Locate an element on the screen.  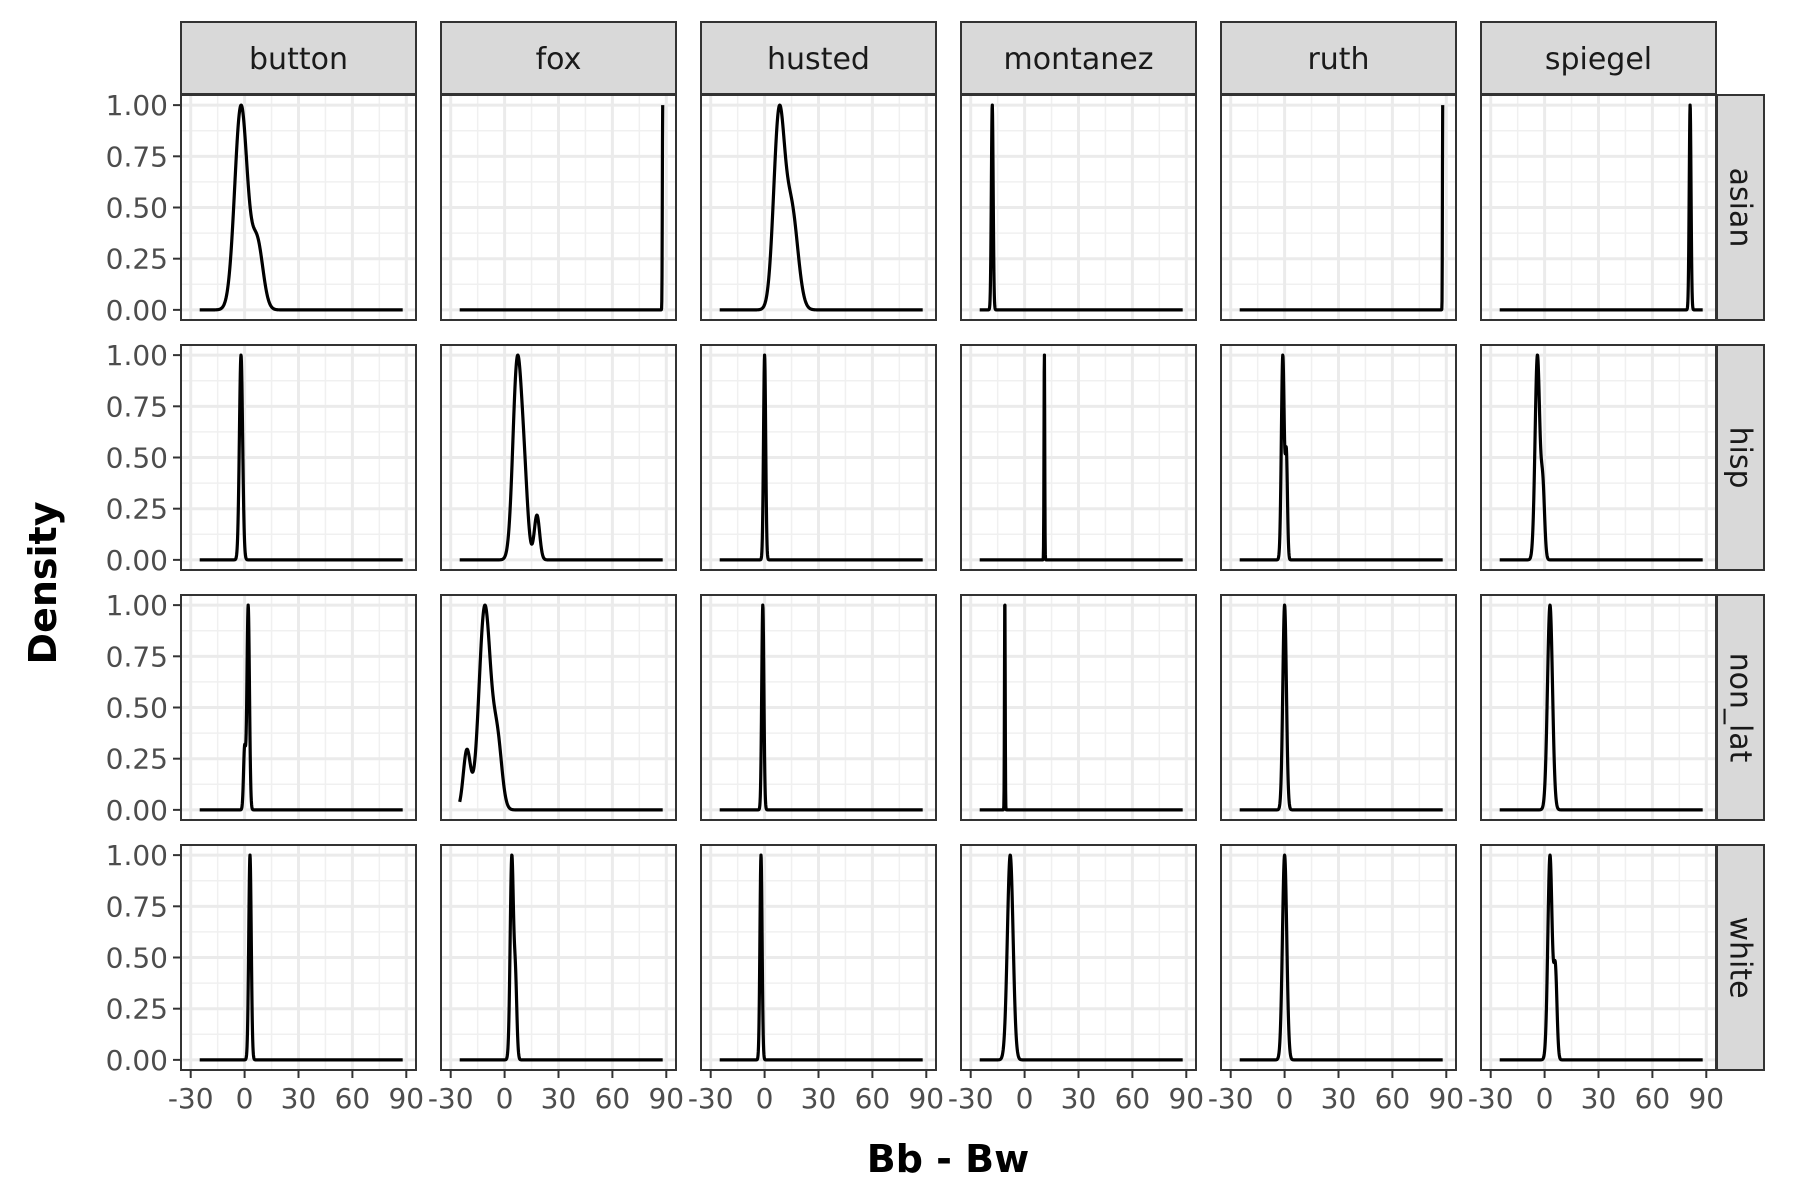
density-line-button-non_lat is located at coordinates (301, 707).